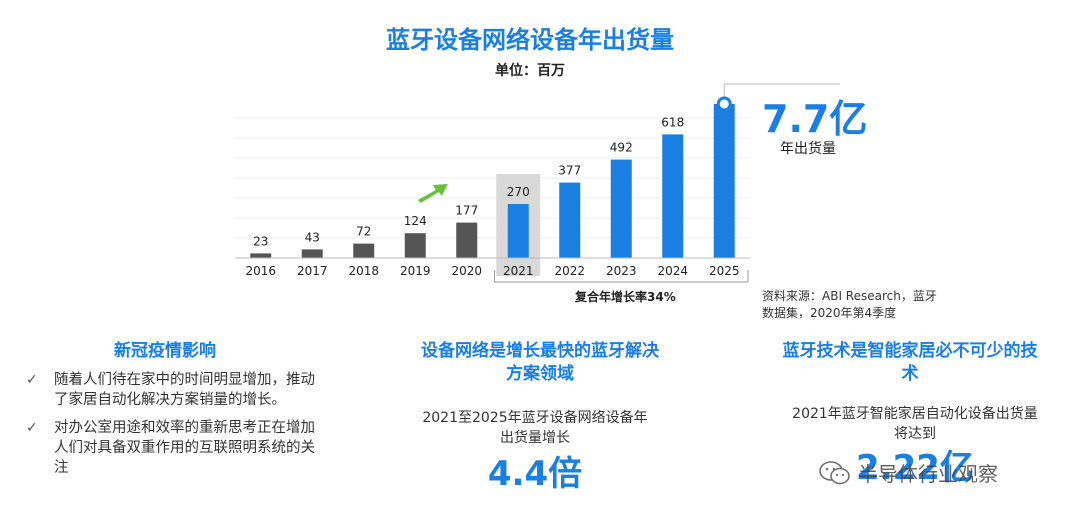 The image size is (1080, 522). I want to click on bar-2019, so click(415, 245).